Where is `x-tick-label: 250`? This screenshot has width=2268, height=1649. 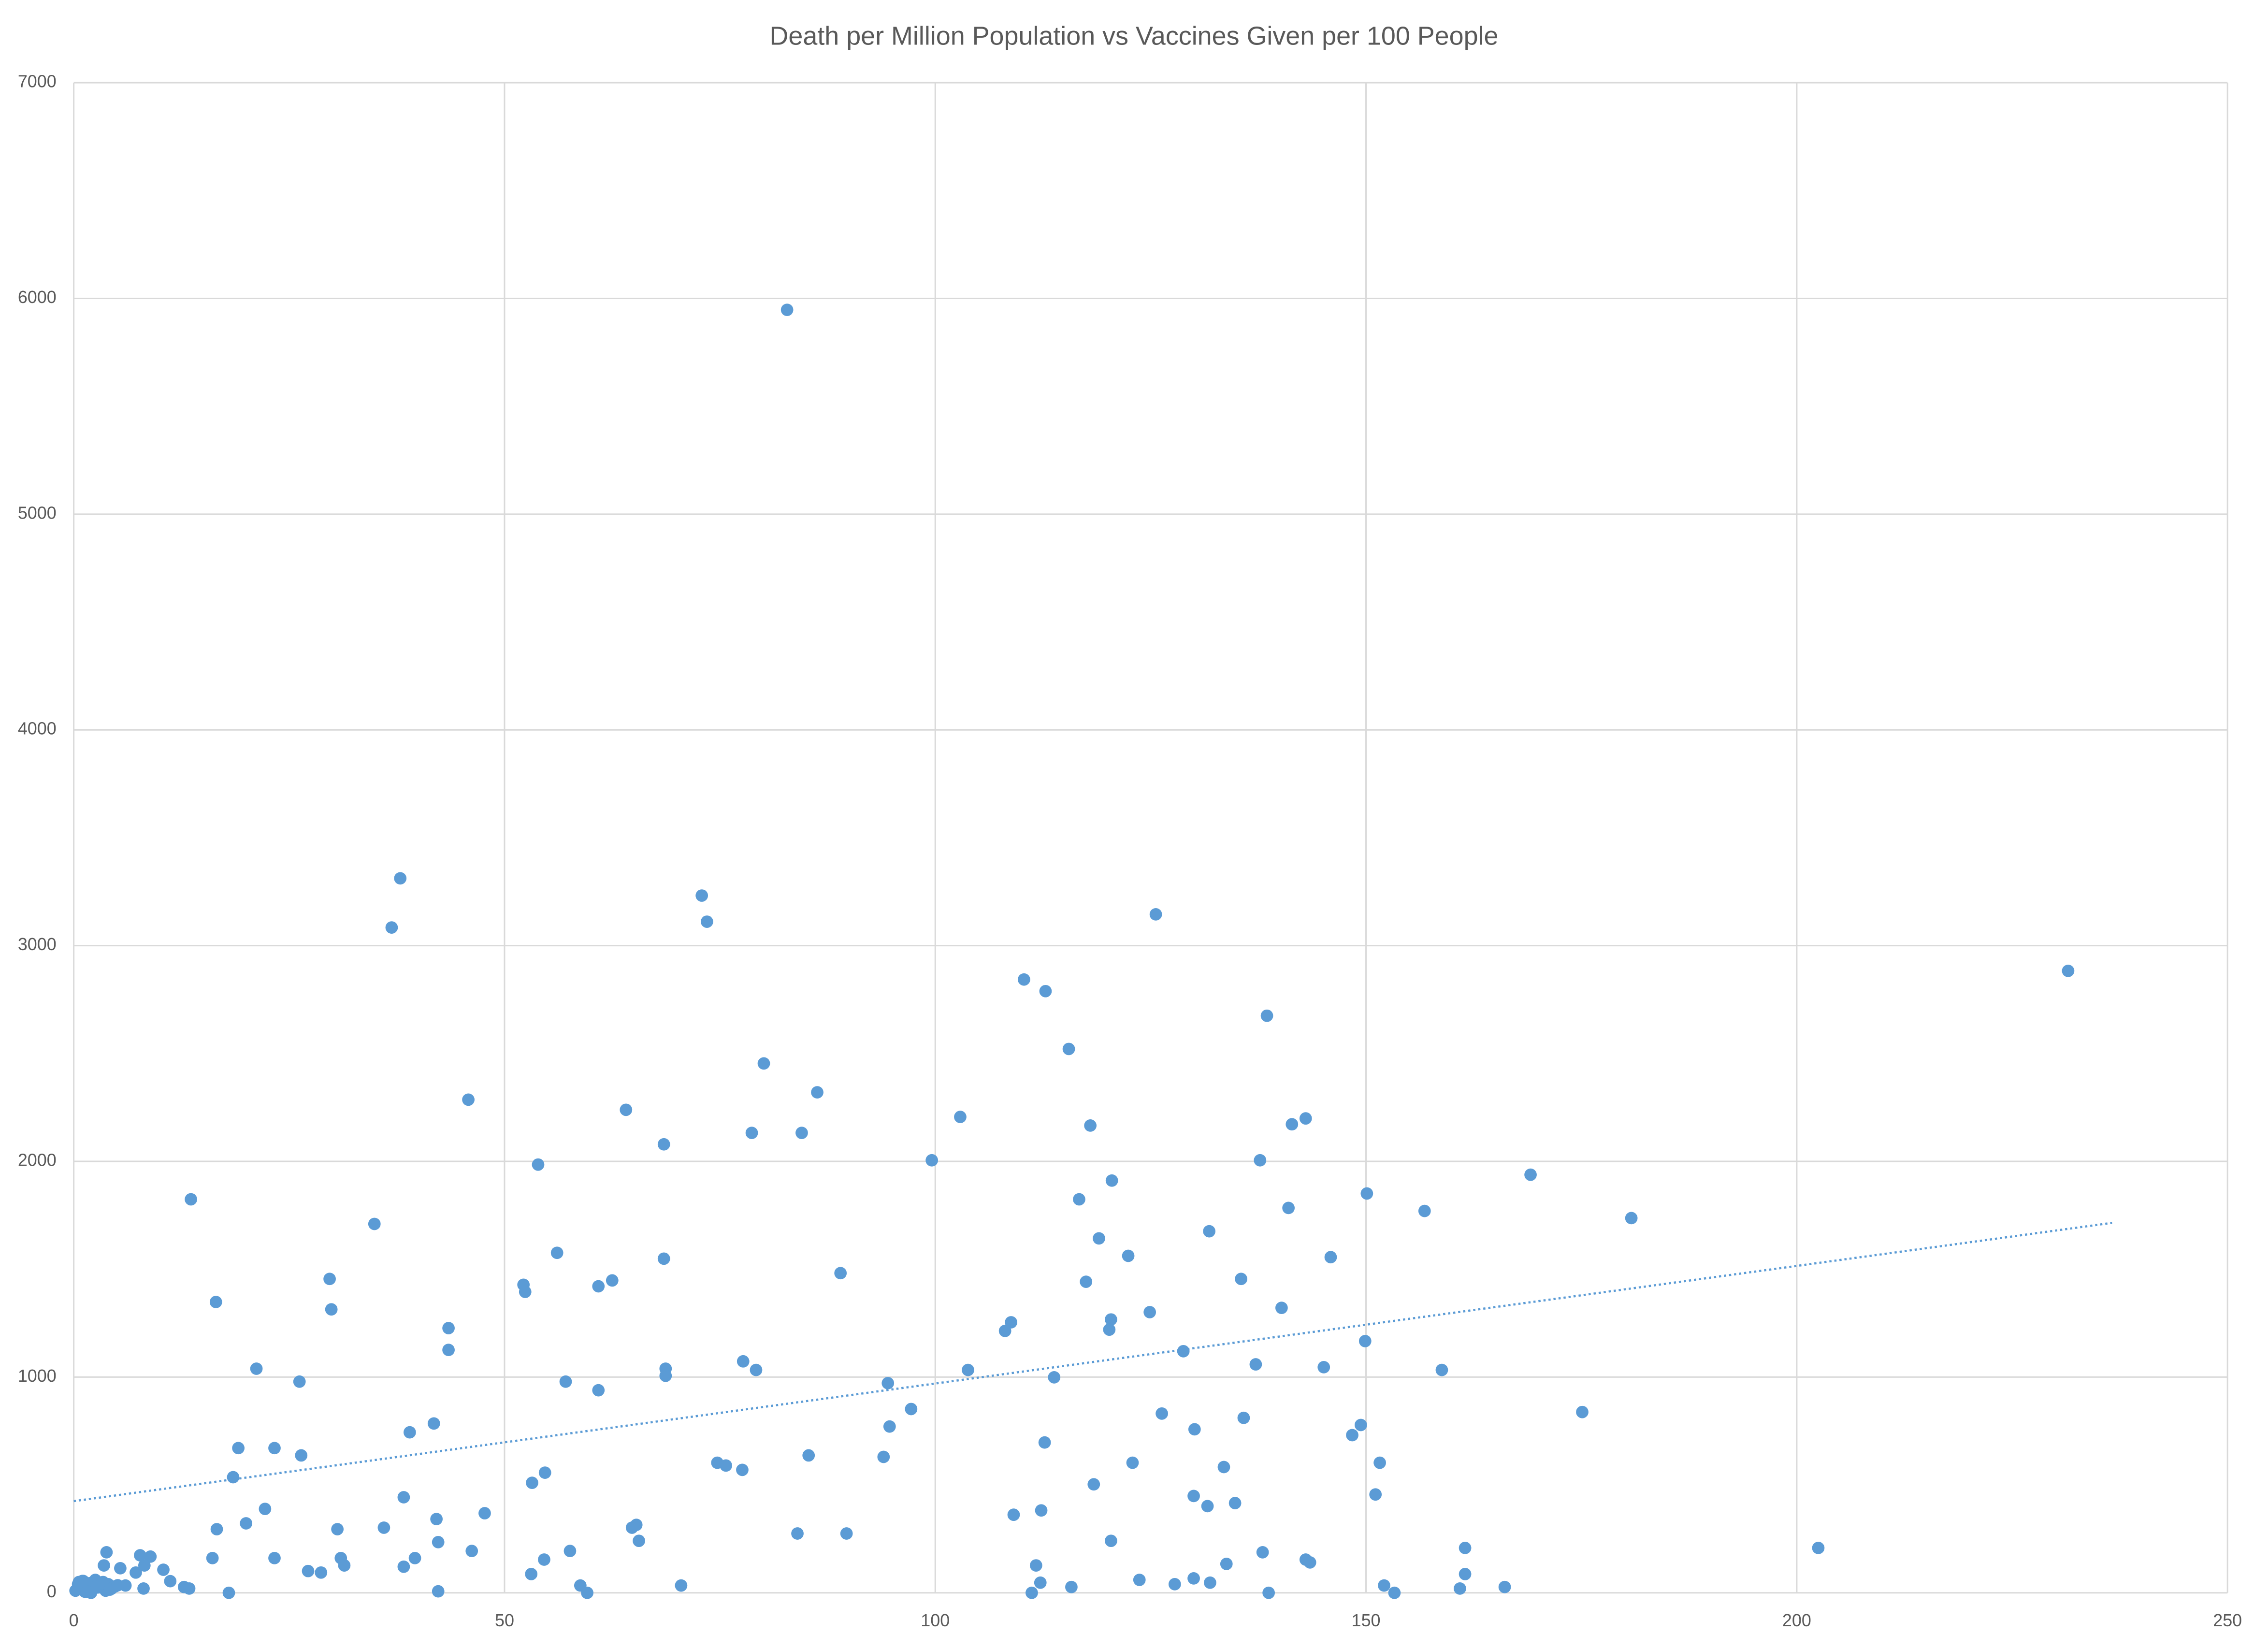
x-tick-label: 250 is located at coordinates (2228, 1620).